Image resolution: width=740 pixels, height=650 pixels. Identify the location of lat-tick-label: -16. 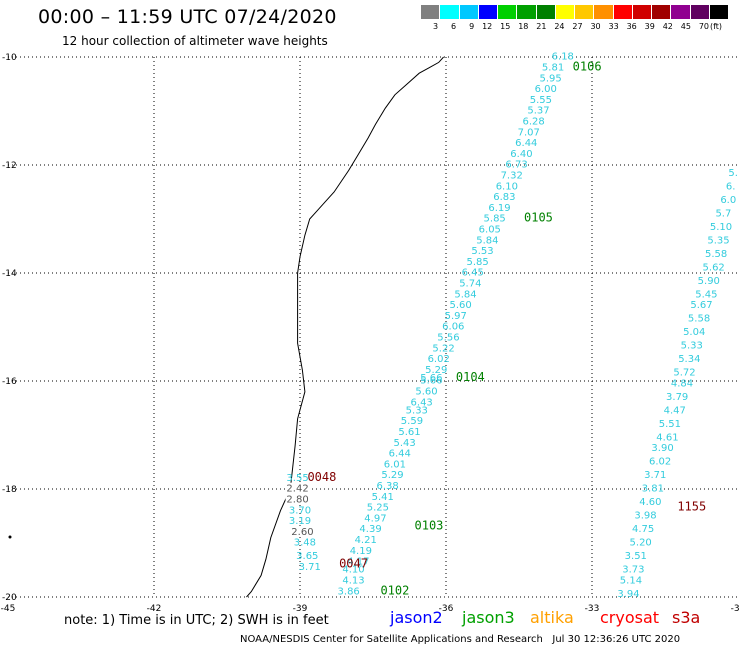
(9, 382).